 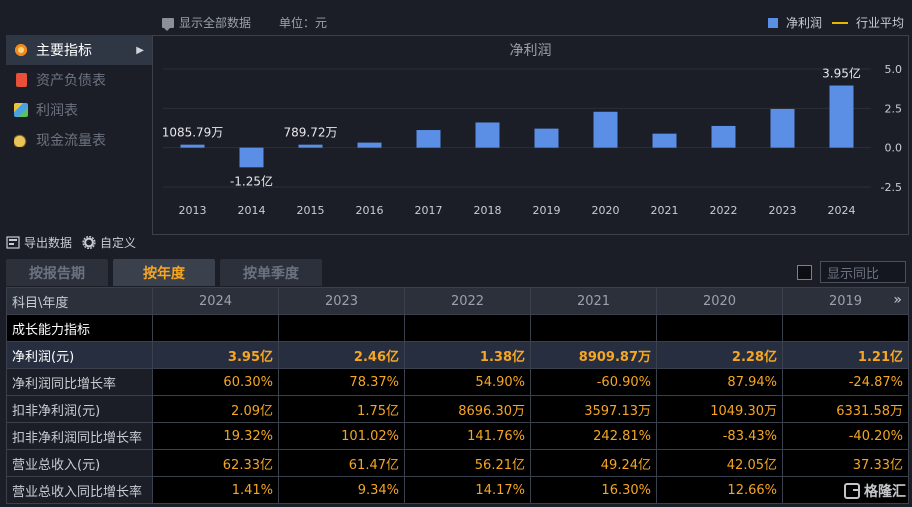 What do you see at coordinates (772, 22) in the screenshot?
I see `net-profit-legend-swatch` at bounding box center [772, 22].